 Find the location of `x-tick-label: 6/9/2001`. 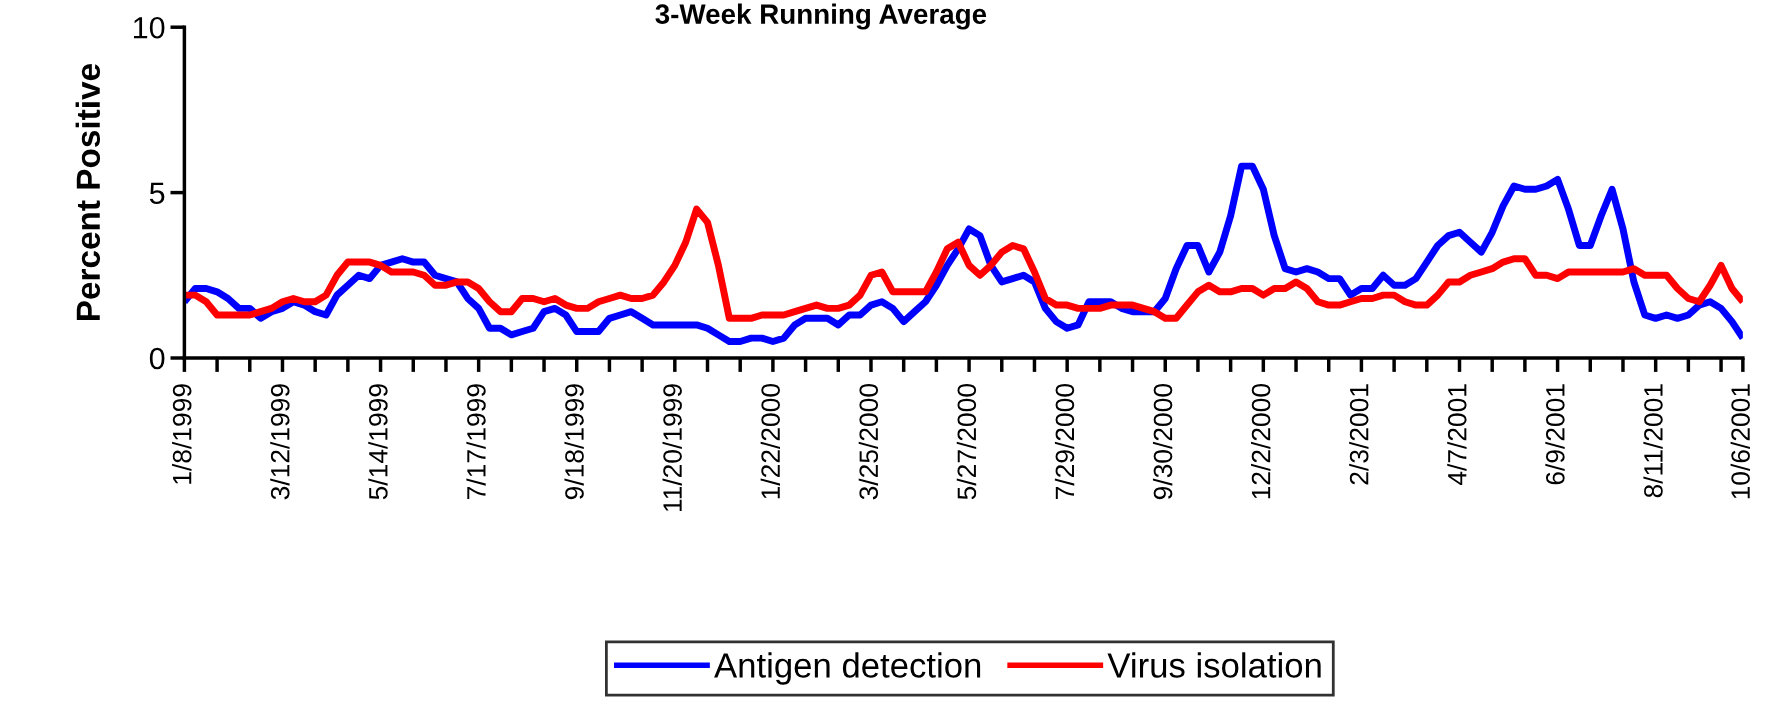

x-tick-label: 6/9/2001 is located at coordinates (1555, 434).